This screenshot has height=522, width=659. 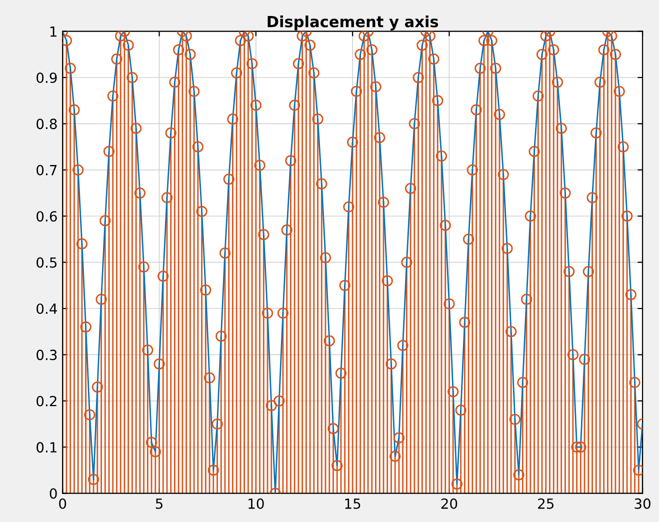 I want to click on x-tick-label: 5, so click(x=159, y=503).